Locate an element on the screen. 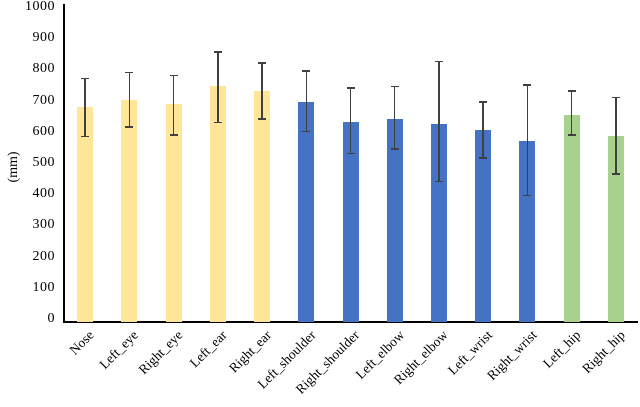  bar-right-wrist is located at coordinates (527, 231).